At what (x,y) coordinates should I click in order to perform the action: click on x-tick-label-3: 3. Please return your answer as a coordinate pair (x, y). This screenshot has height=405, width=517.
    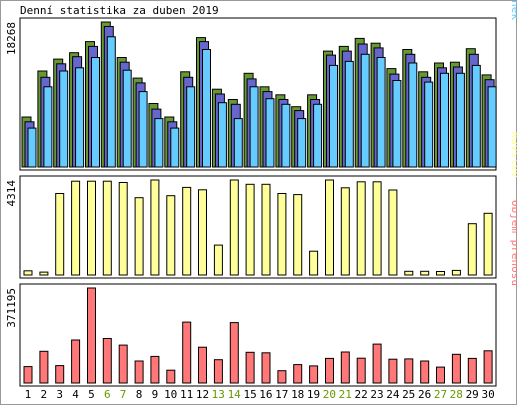
    Looking at the image, I should click on (59, 394).